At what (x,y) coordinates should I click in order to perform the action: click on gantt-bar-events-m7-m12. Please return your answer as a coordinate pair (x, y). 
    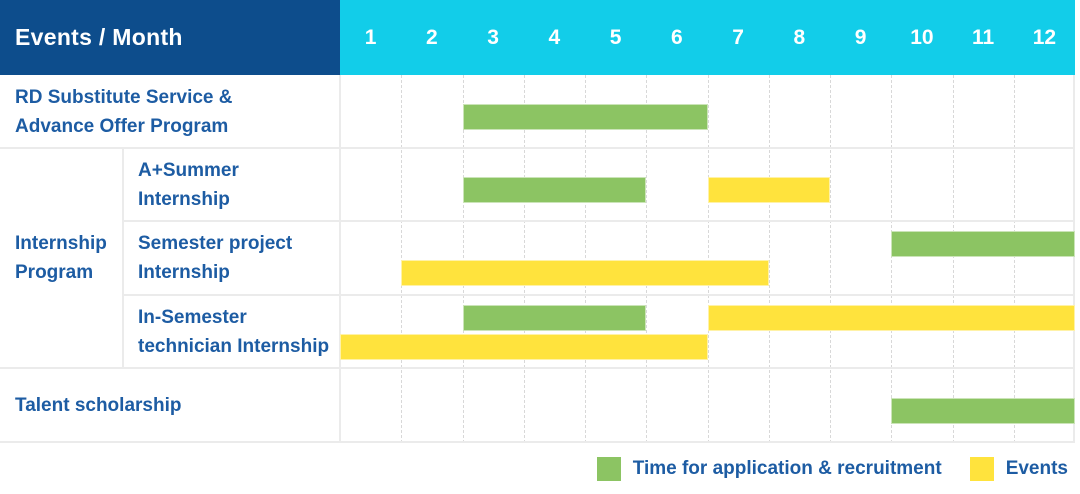
    Looking at the image, I should click on (891, 318).